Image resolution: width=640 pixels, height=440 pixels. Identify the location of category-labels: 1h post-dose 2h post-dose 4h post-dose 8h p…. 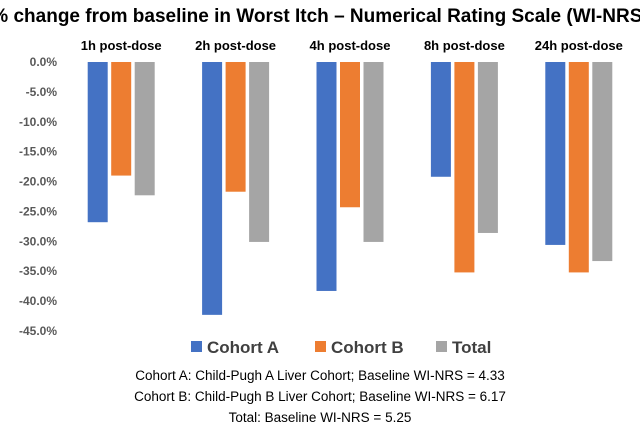
(352, 45).